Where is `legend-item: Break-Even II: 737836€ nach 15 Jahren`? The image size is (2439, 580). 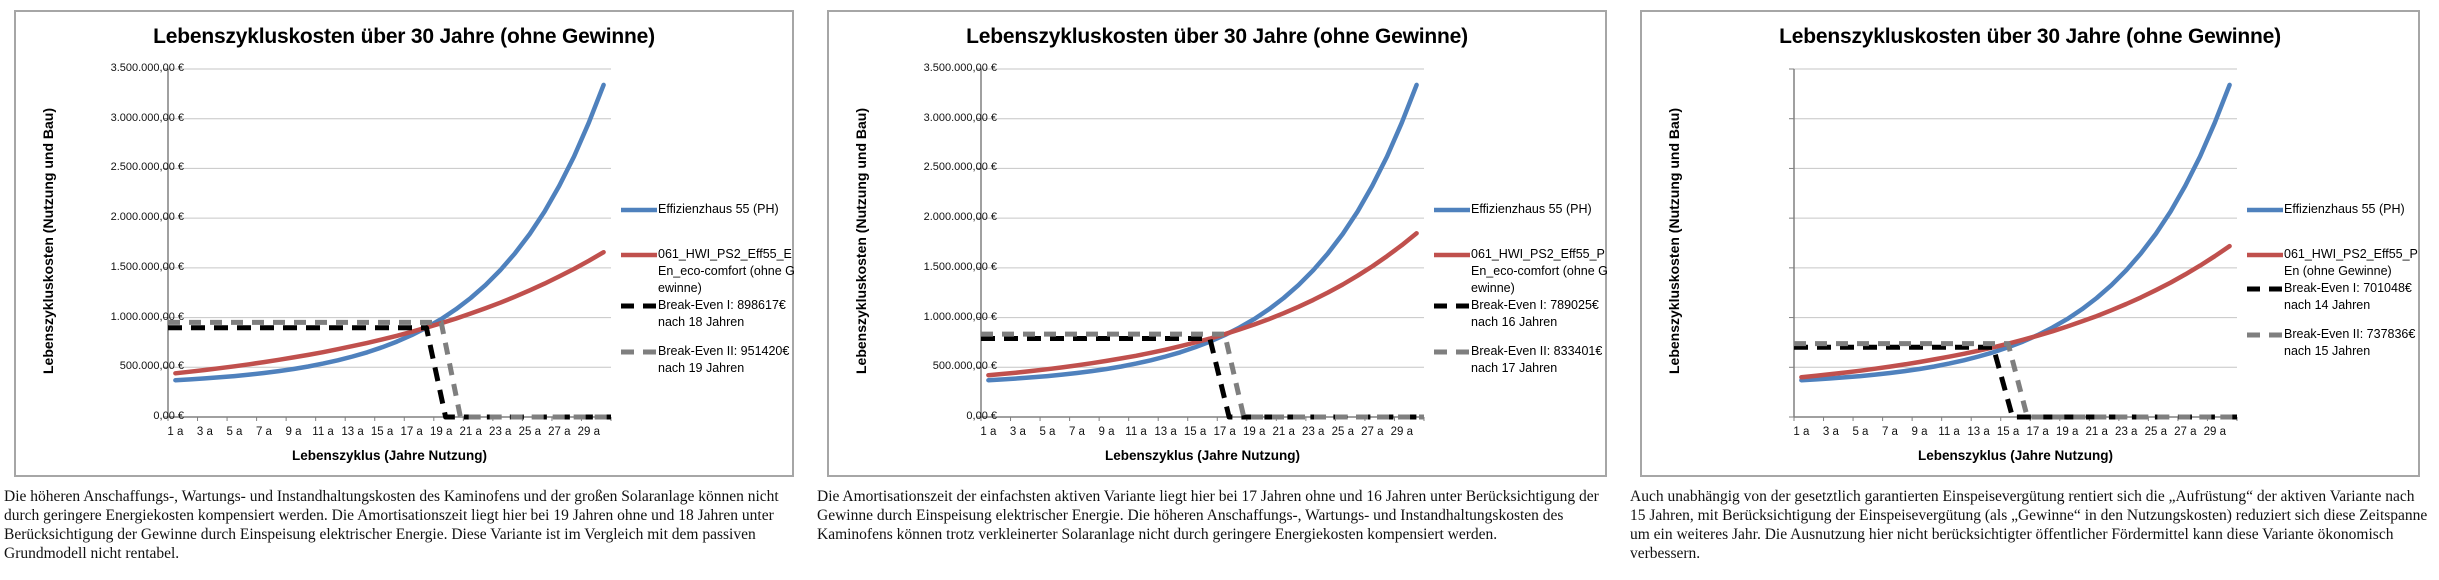
legend-item: Break-Even II: 737836€ nach 15 Jahren is located at coordinates (2334, 343).